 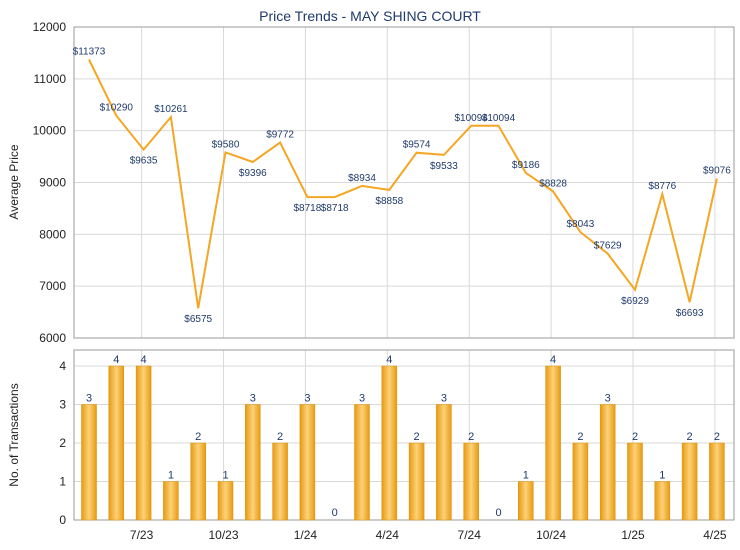 I want to click on x-tick-label: 10/23, so click(x=223, y=535).